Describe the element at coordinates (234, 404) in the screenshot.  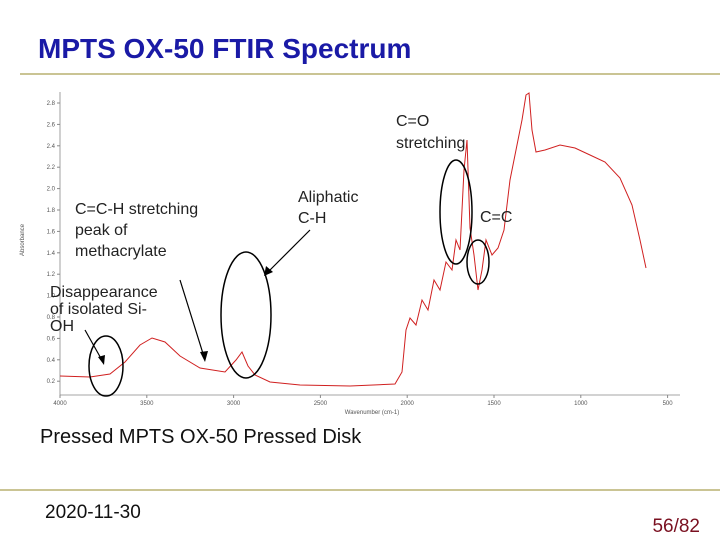
I see `x-tick-label: 3000` at that location.